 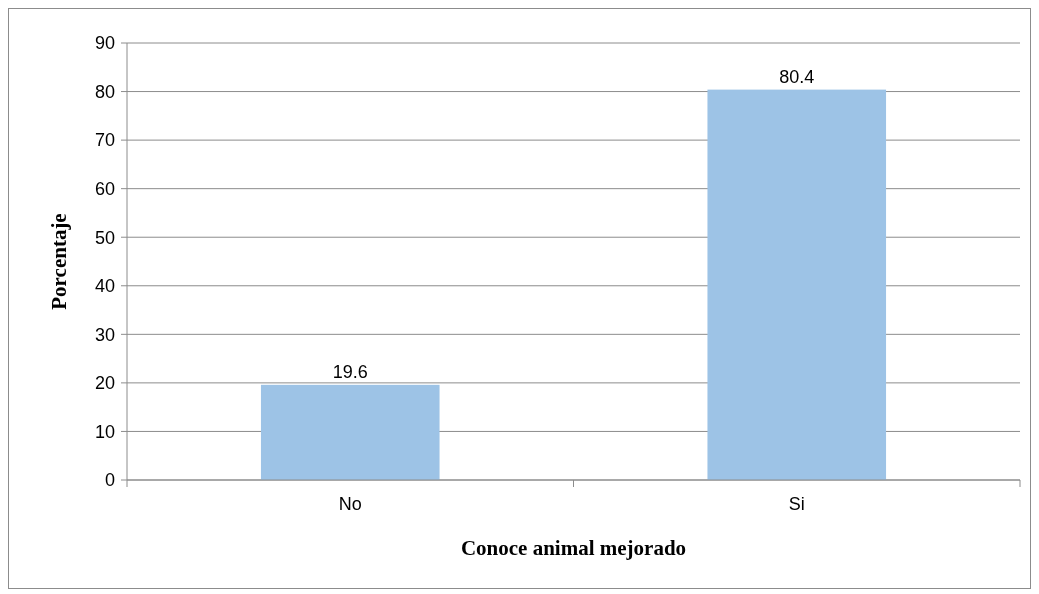 I want to click on y-tick-label: 40, so click(x=104, y=286).